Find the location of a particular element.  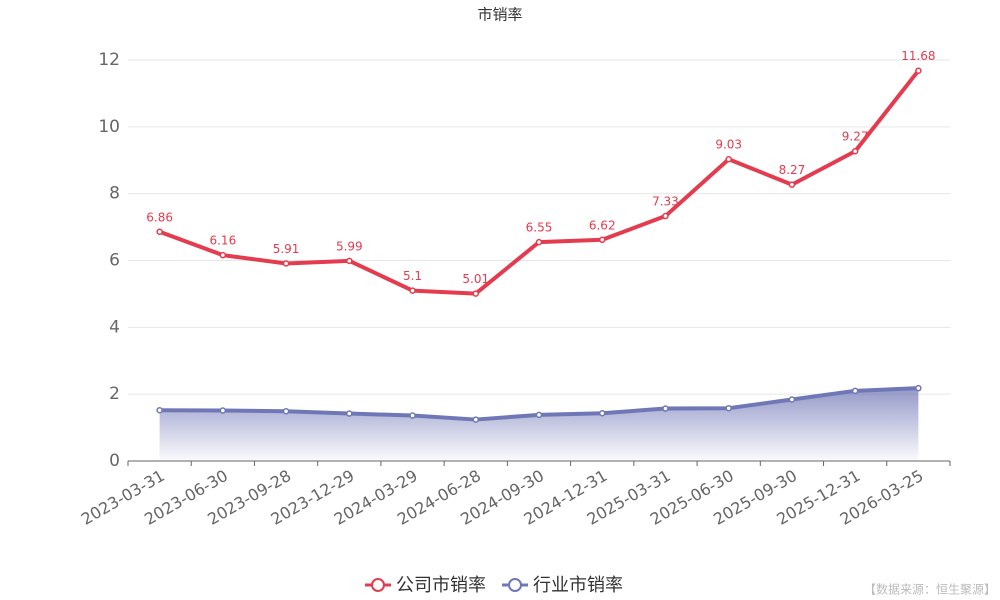

y-tick-label: 0 is located at coordinates (114, 461).